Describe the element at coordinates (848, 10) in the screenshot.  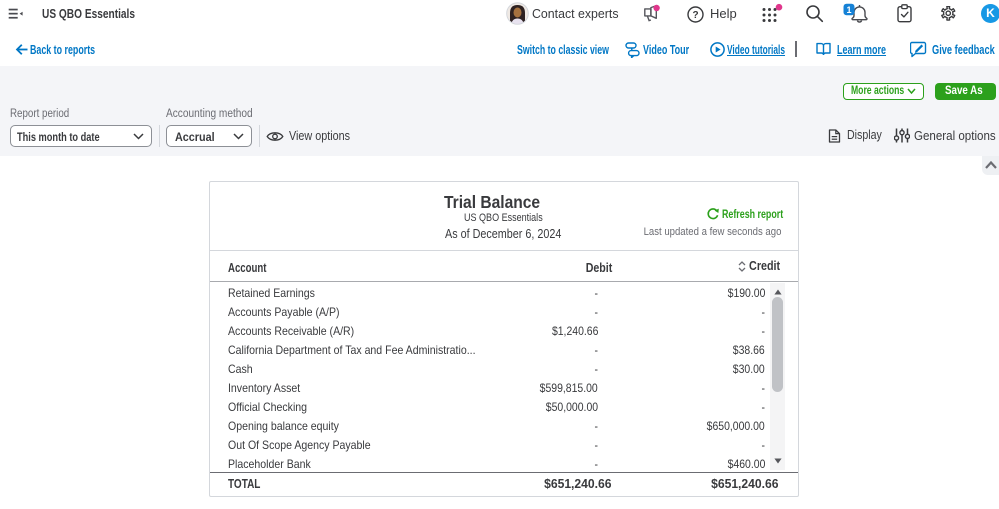
I see `svg-text: 1` at that location.